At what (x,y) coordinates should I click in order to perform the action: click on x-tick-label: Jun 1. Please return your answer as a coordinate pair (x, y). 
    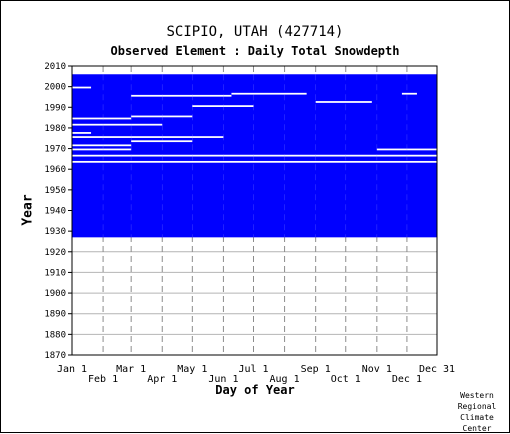
    Looking at the image, I should click on (223, 379).